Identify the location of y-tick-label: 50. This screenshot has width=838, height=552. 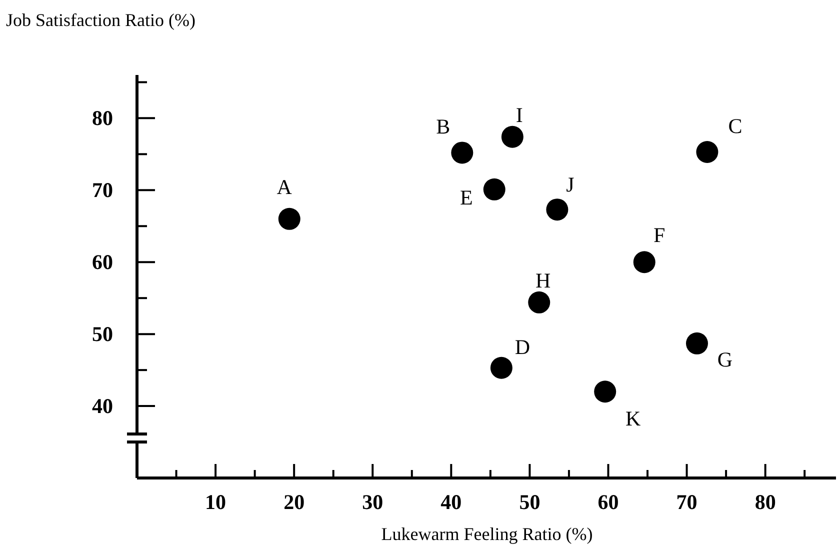
(102, 334).